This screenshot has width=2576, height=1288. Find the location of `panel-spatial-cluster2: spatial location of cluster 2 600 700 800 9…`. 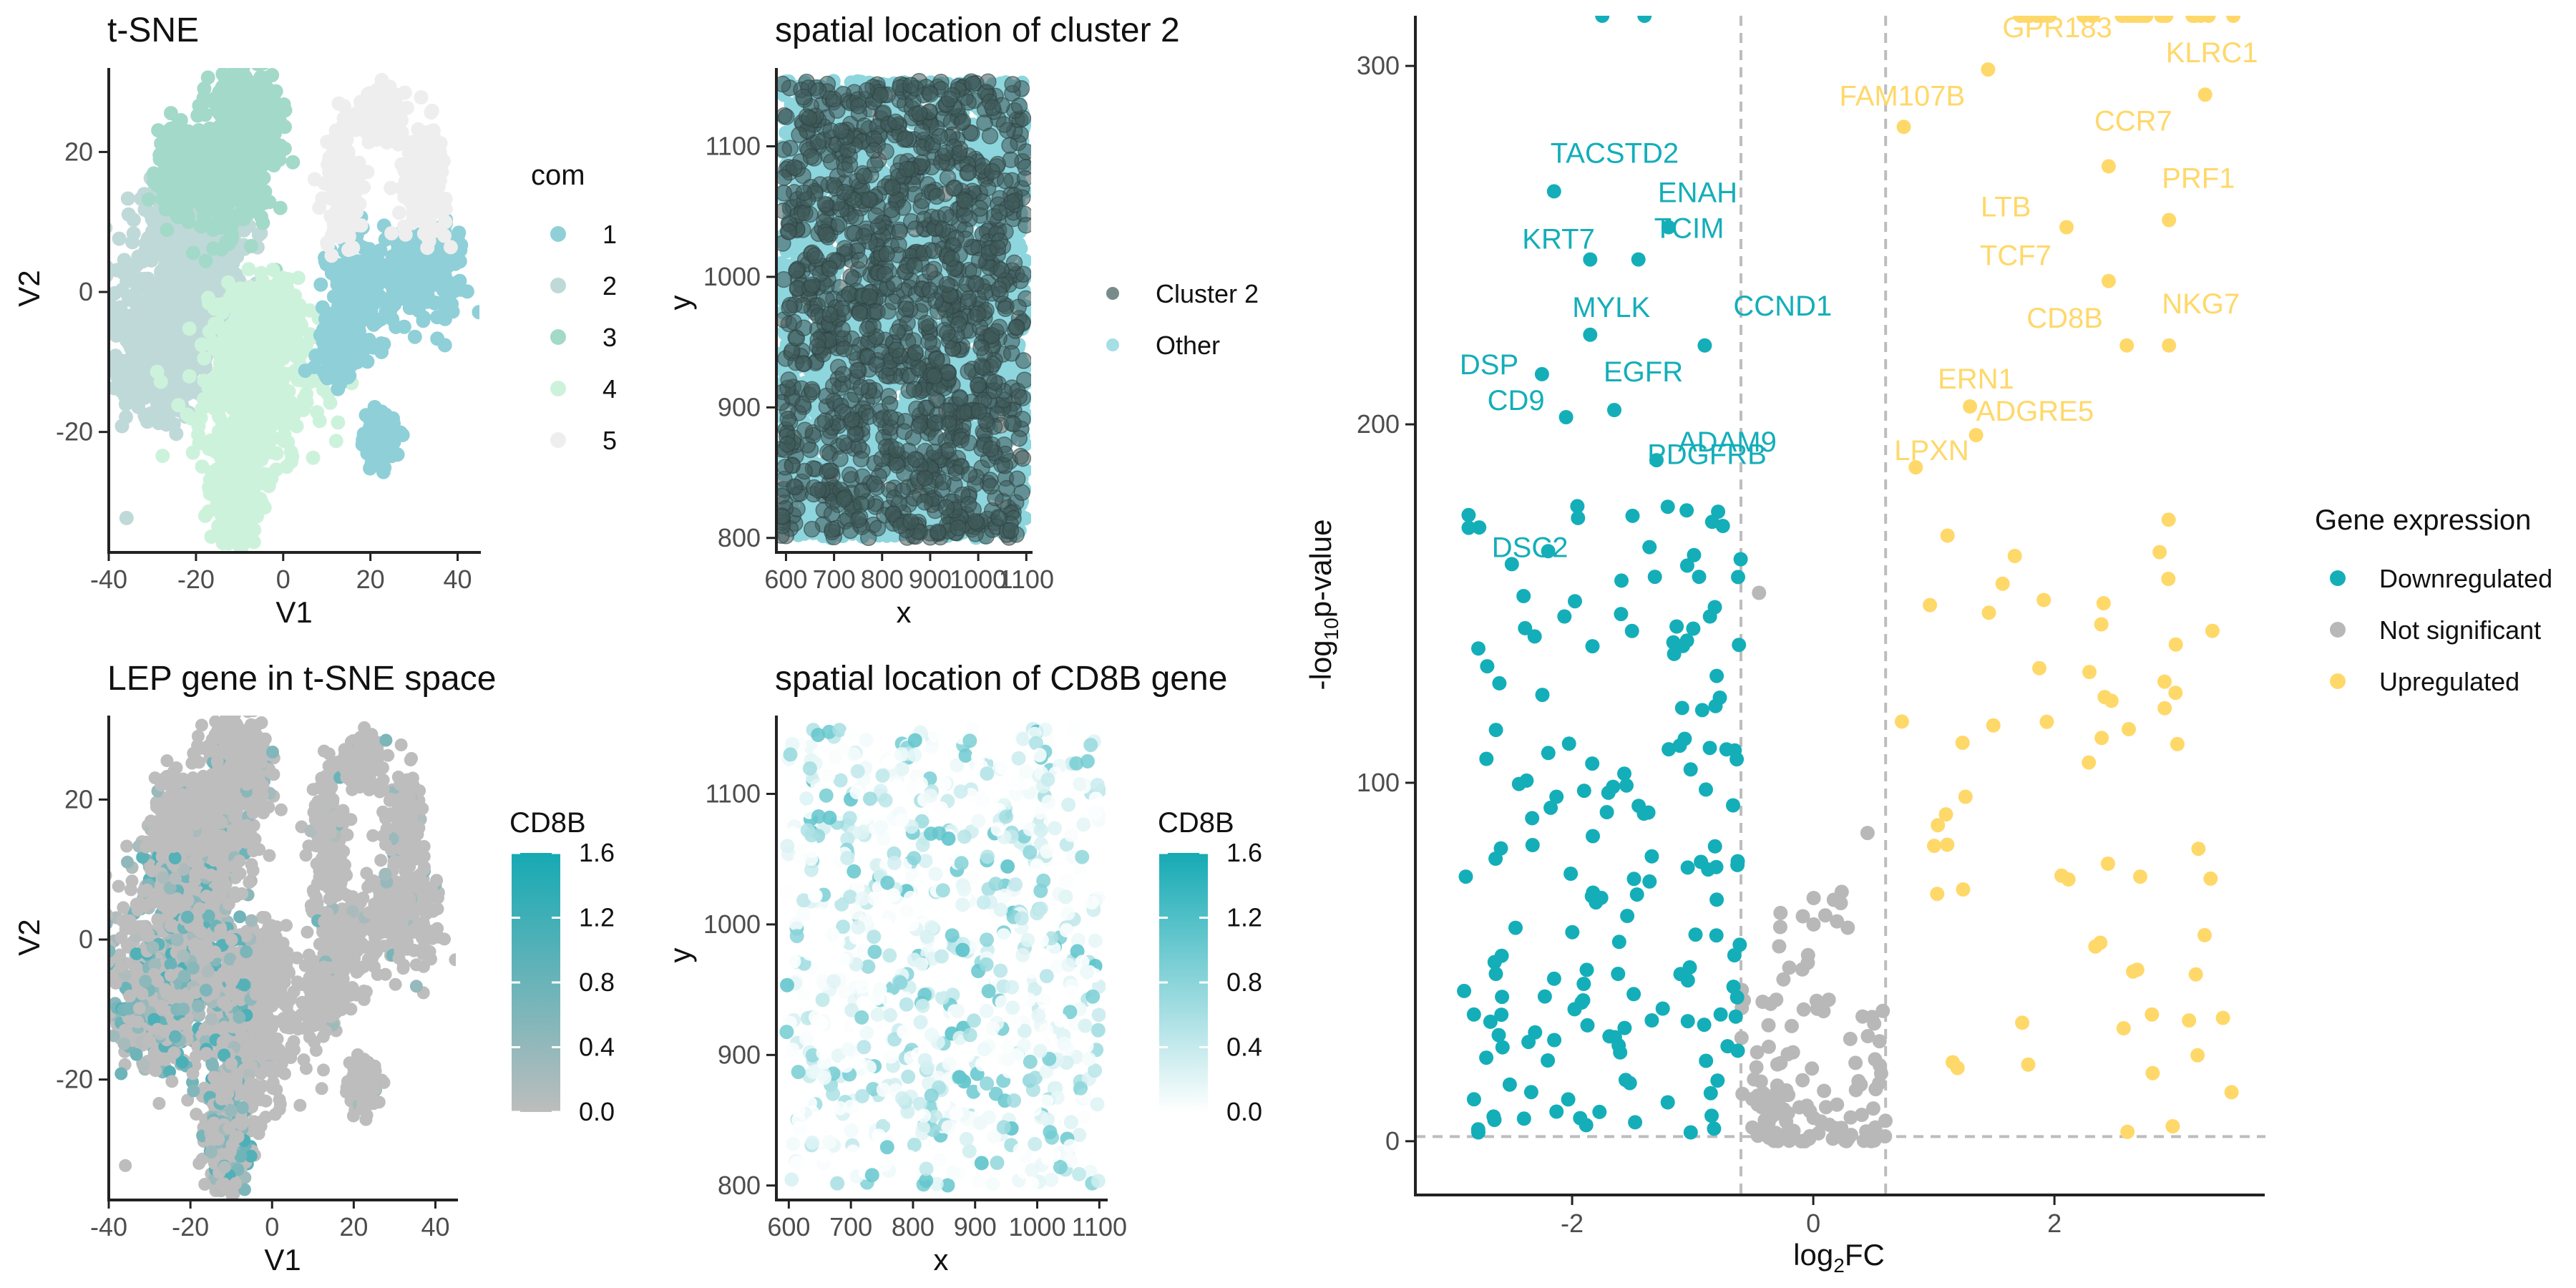

panel-spatial-cluster2: spatial location of cluster 2 600 700 800 9… is located at coordinates (961, 320).